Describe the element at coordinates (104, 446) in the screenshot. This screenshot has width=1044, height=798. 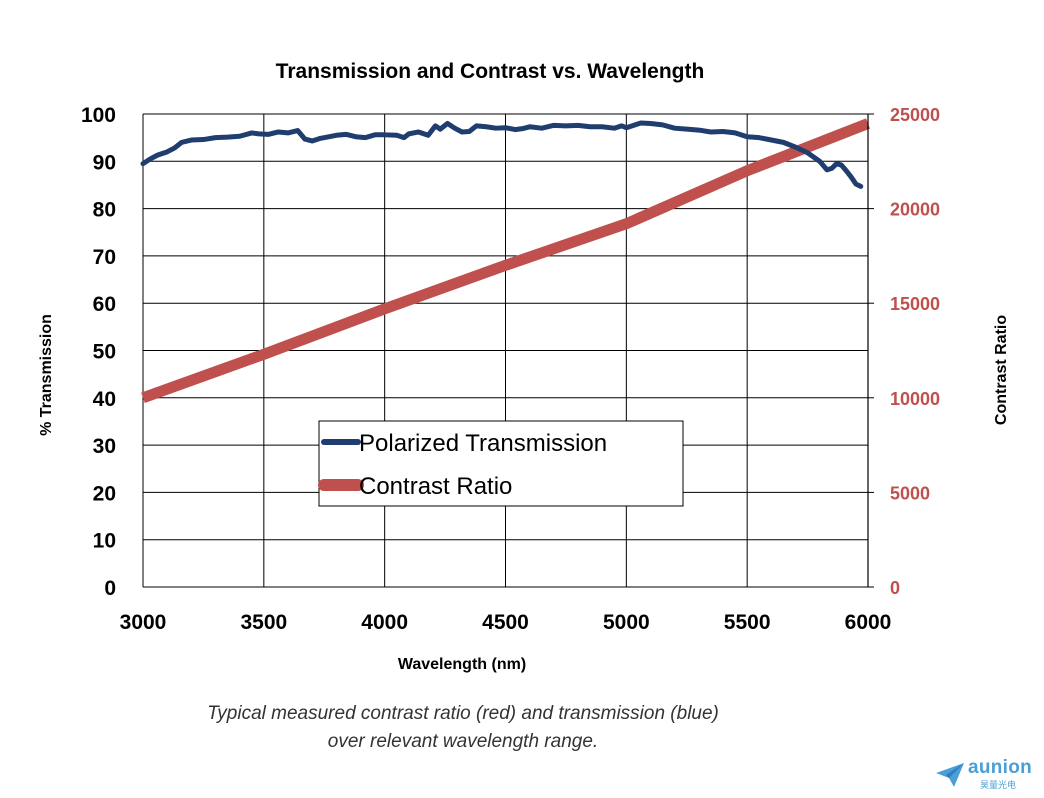
I see `y-tick-label: 30` at that location.